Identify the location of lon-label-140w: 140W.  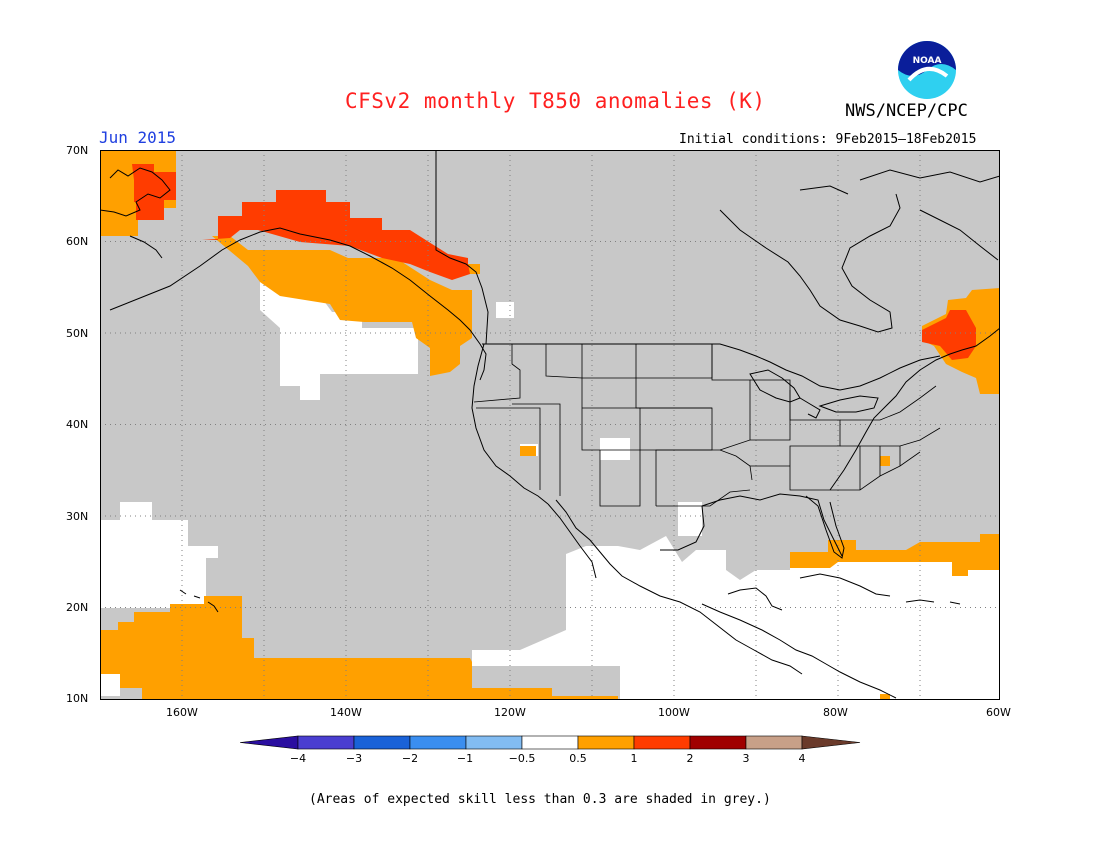
(346, 712).